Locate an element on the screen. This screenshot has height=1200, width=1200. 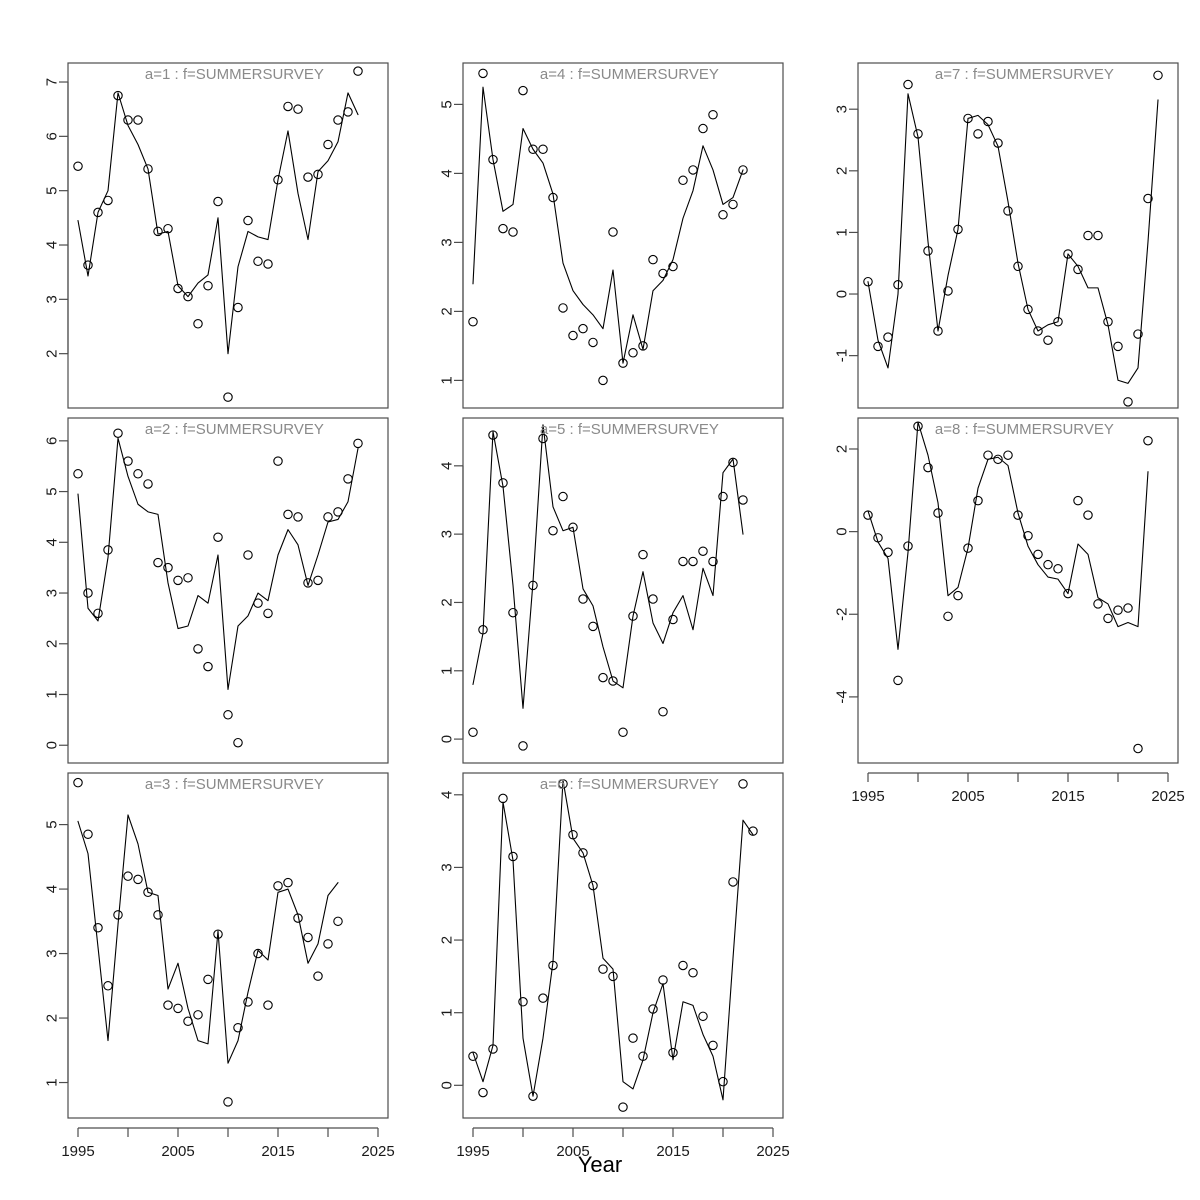
x-tick-label: 2005 is located at coordinates (572, 1151).